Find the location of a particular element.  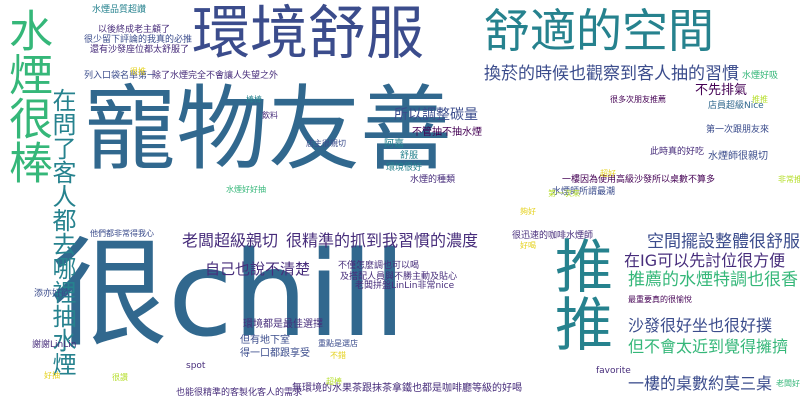

word-cloud-term: 很少留下評論的我真的必推 is located at coordinates (138, 40).